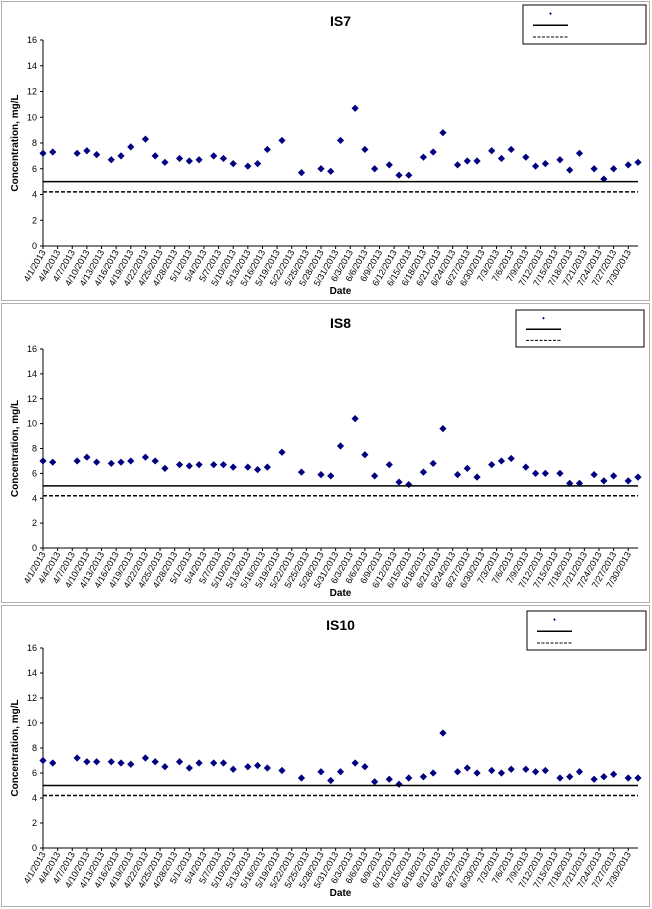 The height and width of the screenshot is (909, 652). Describe the element at coordinates (32, 698) in the screenshot. I see `chart2-ytick-label: 12` at that location.